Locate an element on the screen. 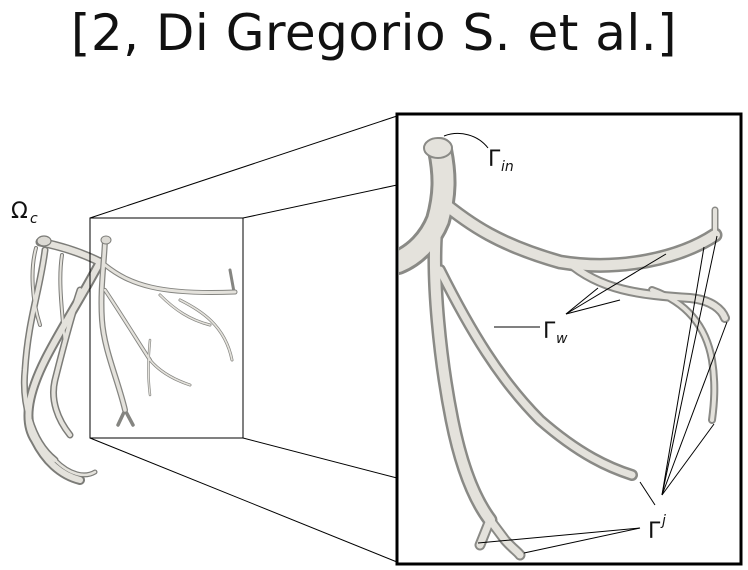 The width and height of the screenshot is (748, 570). gamma-in-label: Γ in is located at coordinates (501, 161).